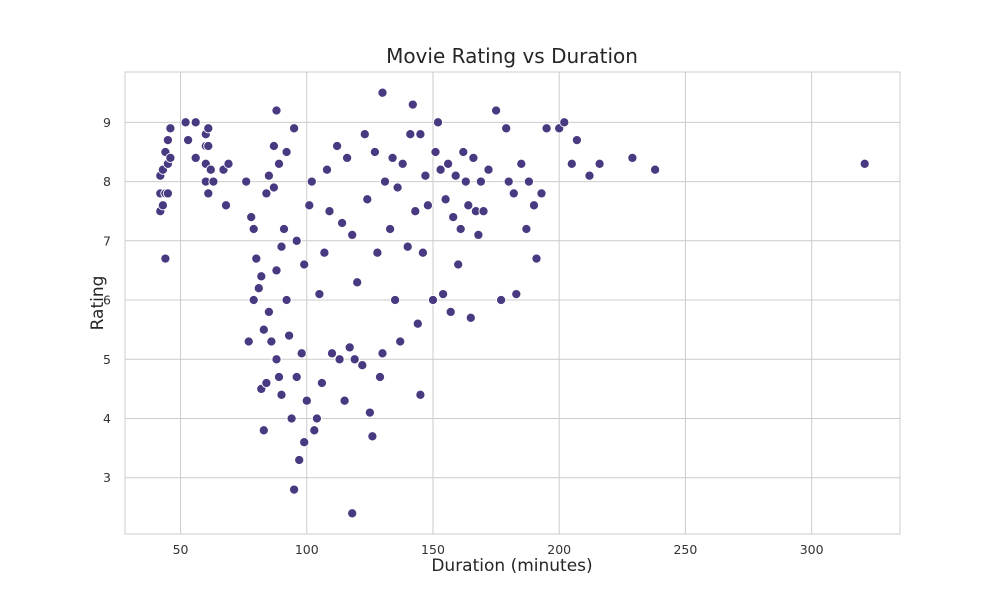 The width and height of the screenshot is (1000, 600). Describe the element at coordinates (107, 122) in the screenshot. I see `y-tick-label: 9` at that location.